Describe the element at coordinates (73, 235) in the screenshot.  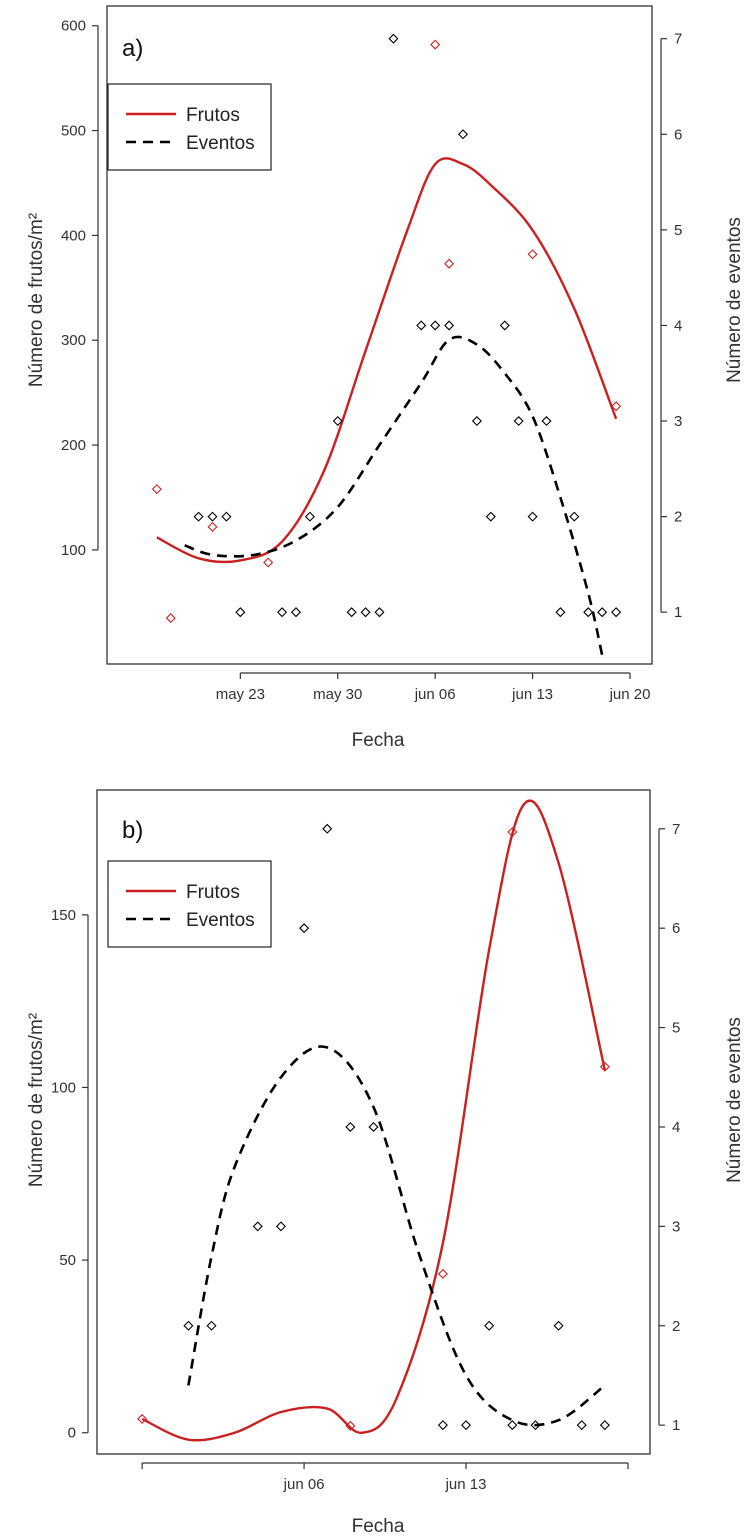
I see `left-tick-label: 400` at that location.